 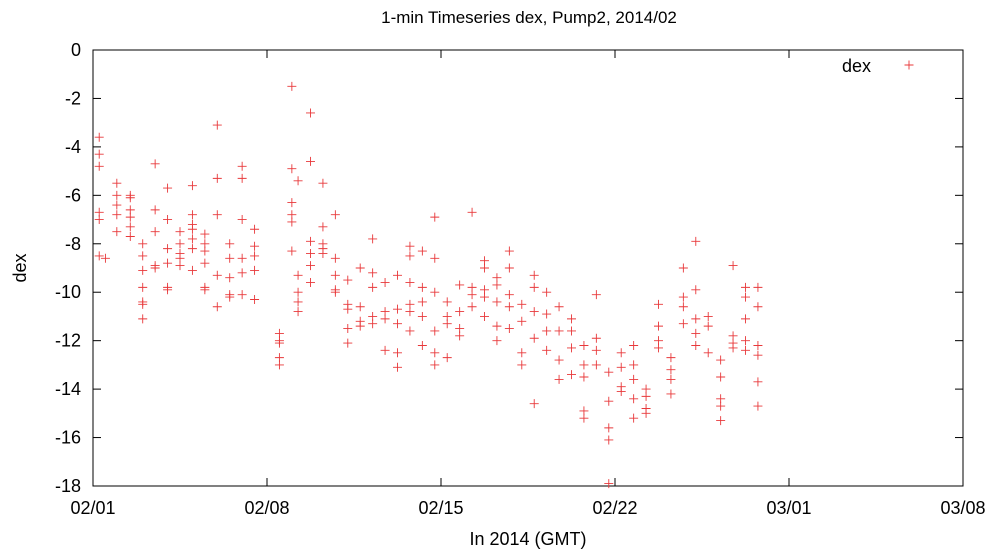 I want to click on x-tick-label: 02/22, so click(x=614, y=508).